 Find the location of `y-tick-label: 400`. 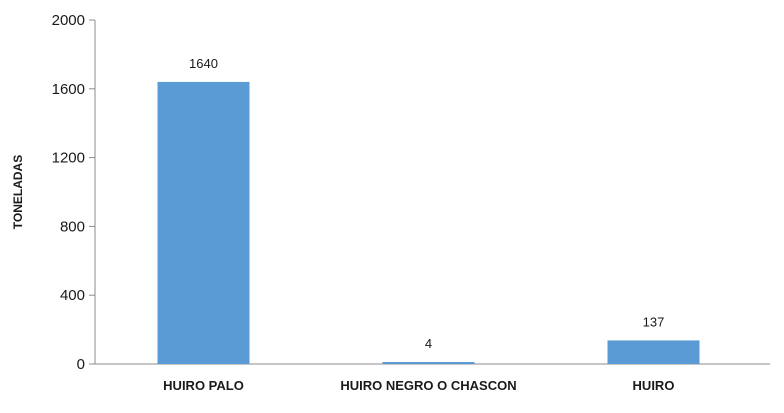

y-tick-label: 400 is located at coordinates (72, 295).